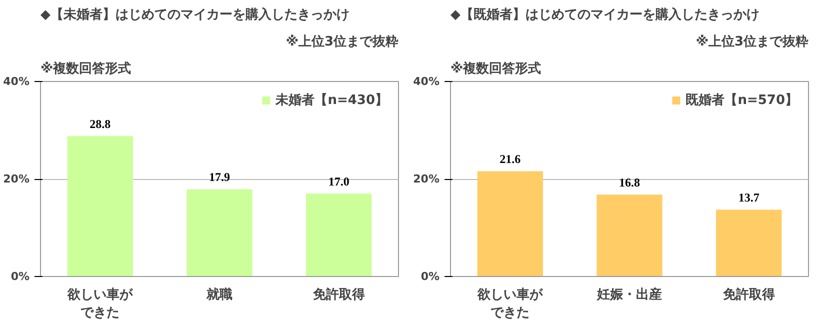  Describe the element at coordinates (339, 181) in the screenshot. I see `data-label: 17.0` at that location.